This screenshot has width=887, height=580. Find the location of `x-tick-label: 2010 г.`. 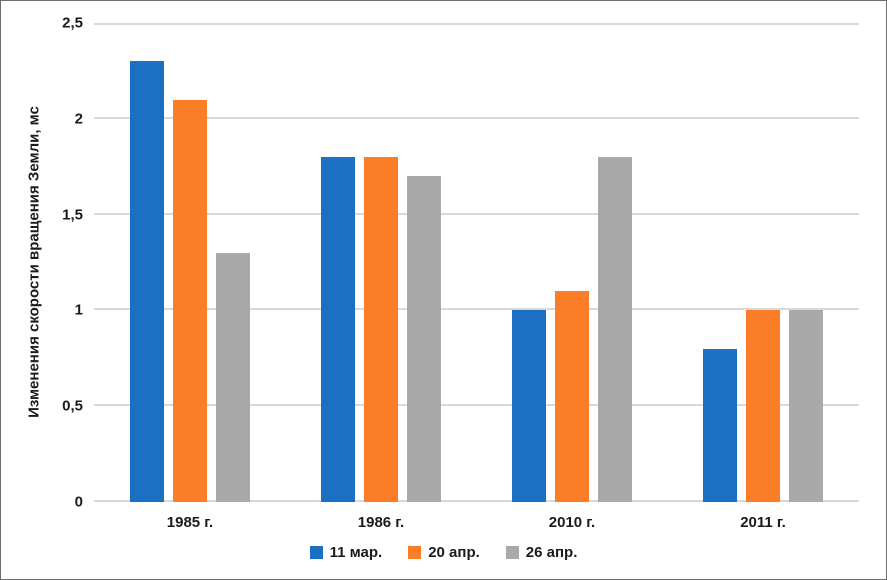

x-tick-label: 2010 г. is located at coordinates (572, 522).